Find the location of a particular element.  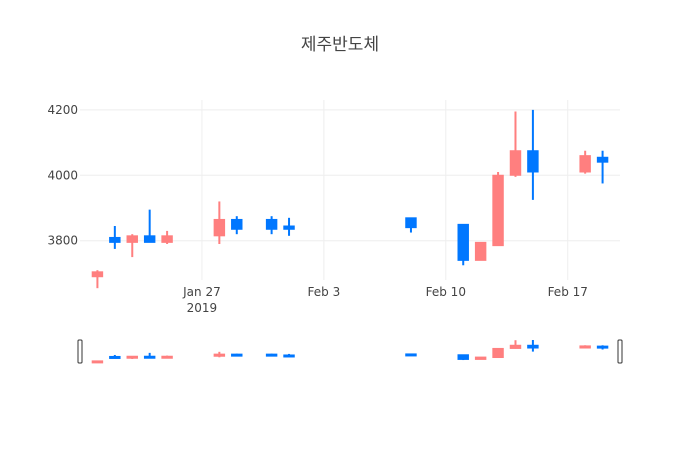

range-slider is located at coordinates (350, 351).